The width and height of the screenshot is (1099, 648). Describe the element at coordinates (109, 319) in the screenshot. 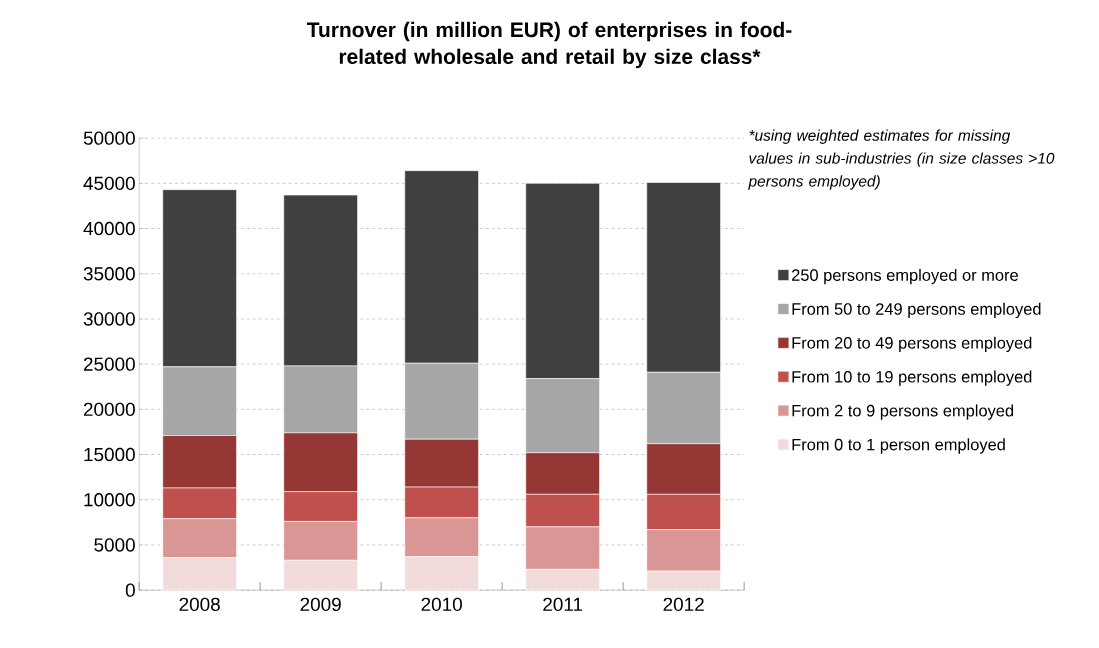

I see `y-tick-label: 30000` at that location.